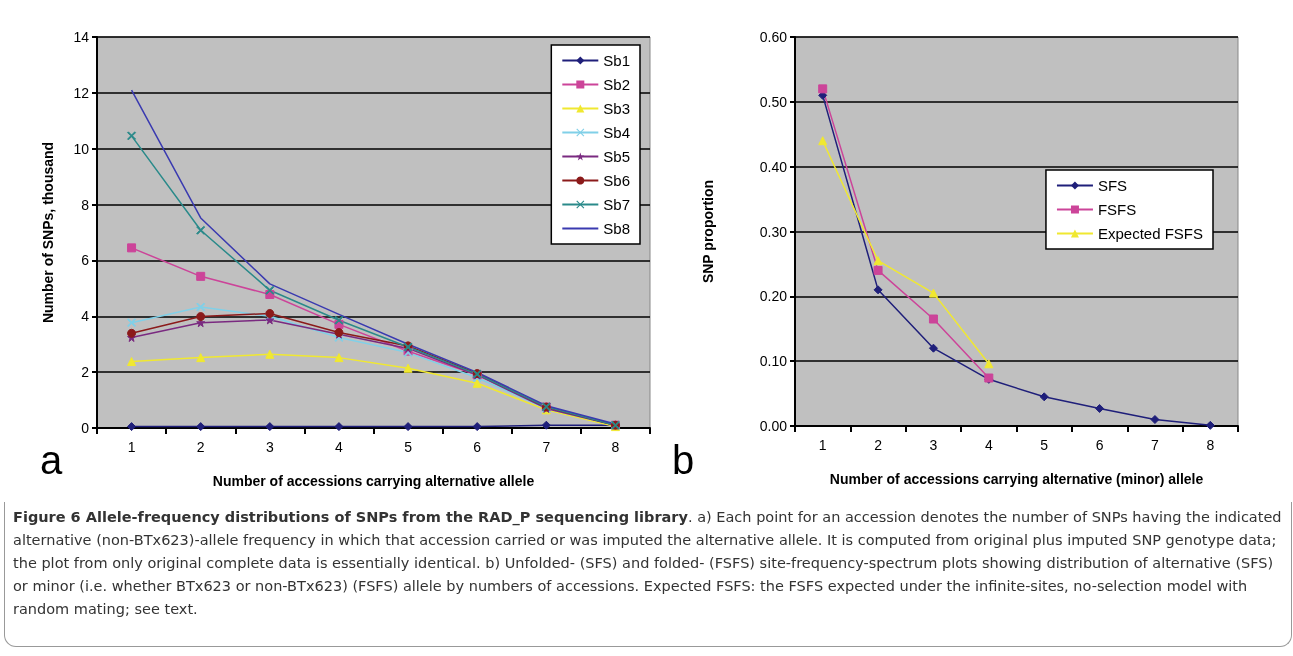  I want to click on y-tick-label: 12, so click(81, 92).